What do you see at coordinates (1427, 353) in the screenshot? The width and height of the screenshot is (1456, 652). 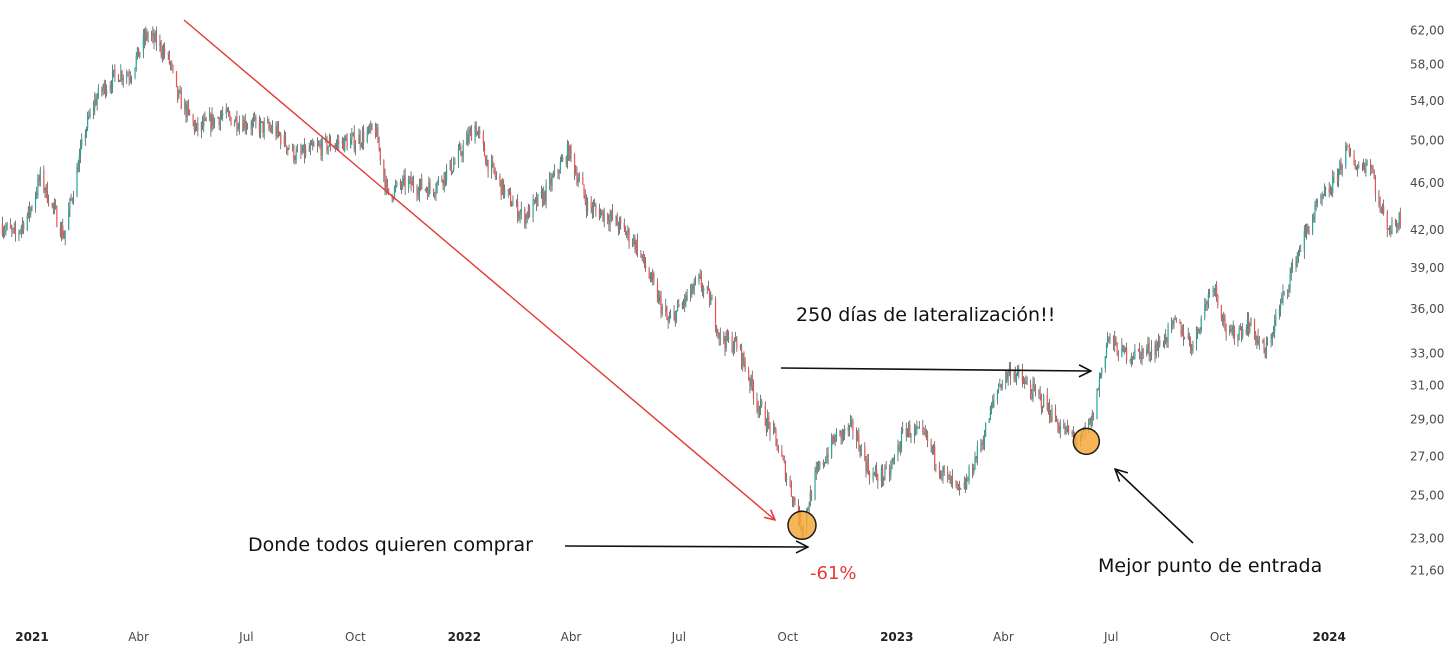 I see `y-tick-label: 33,00` at bounding box center [1427, 353].